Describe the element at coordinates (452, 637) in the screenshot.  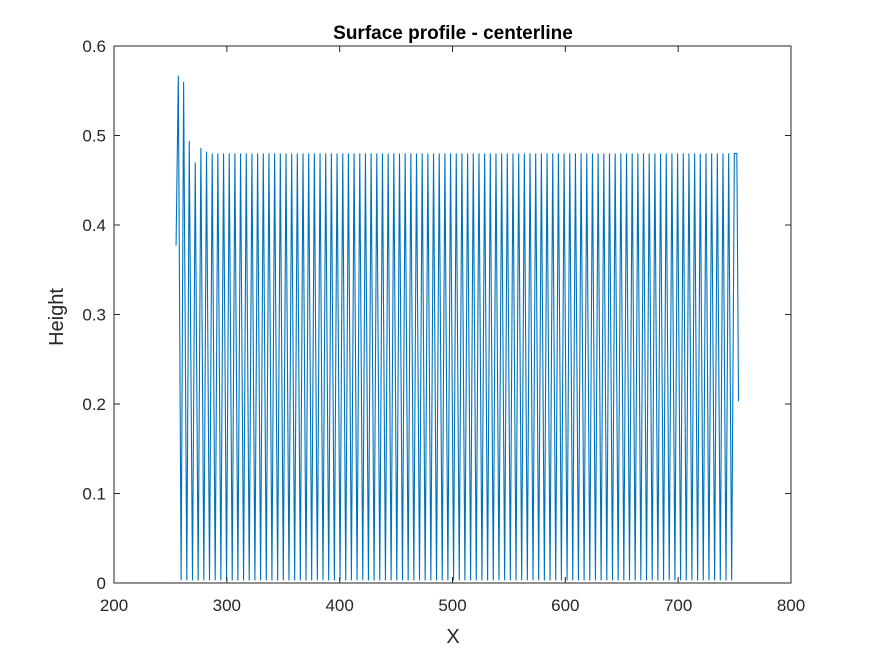
I see `x-axis-label: X` at that location.